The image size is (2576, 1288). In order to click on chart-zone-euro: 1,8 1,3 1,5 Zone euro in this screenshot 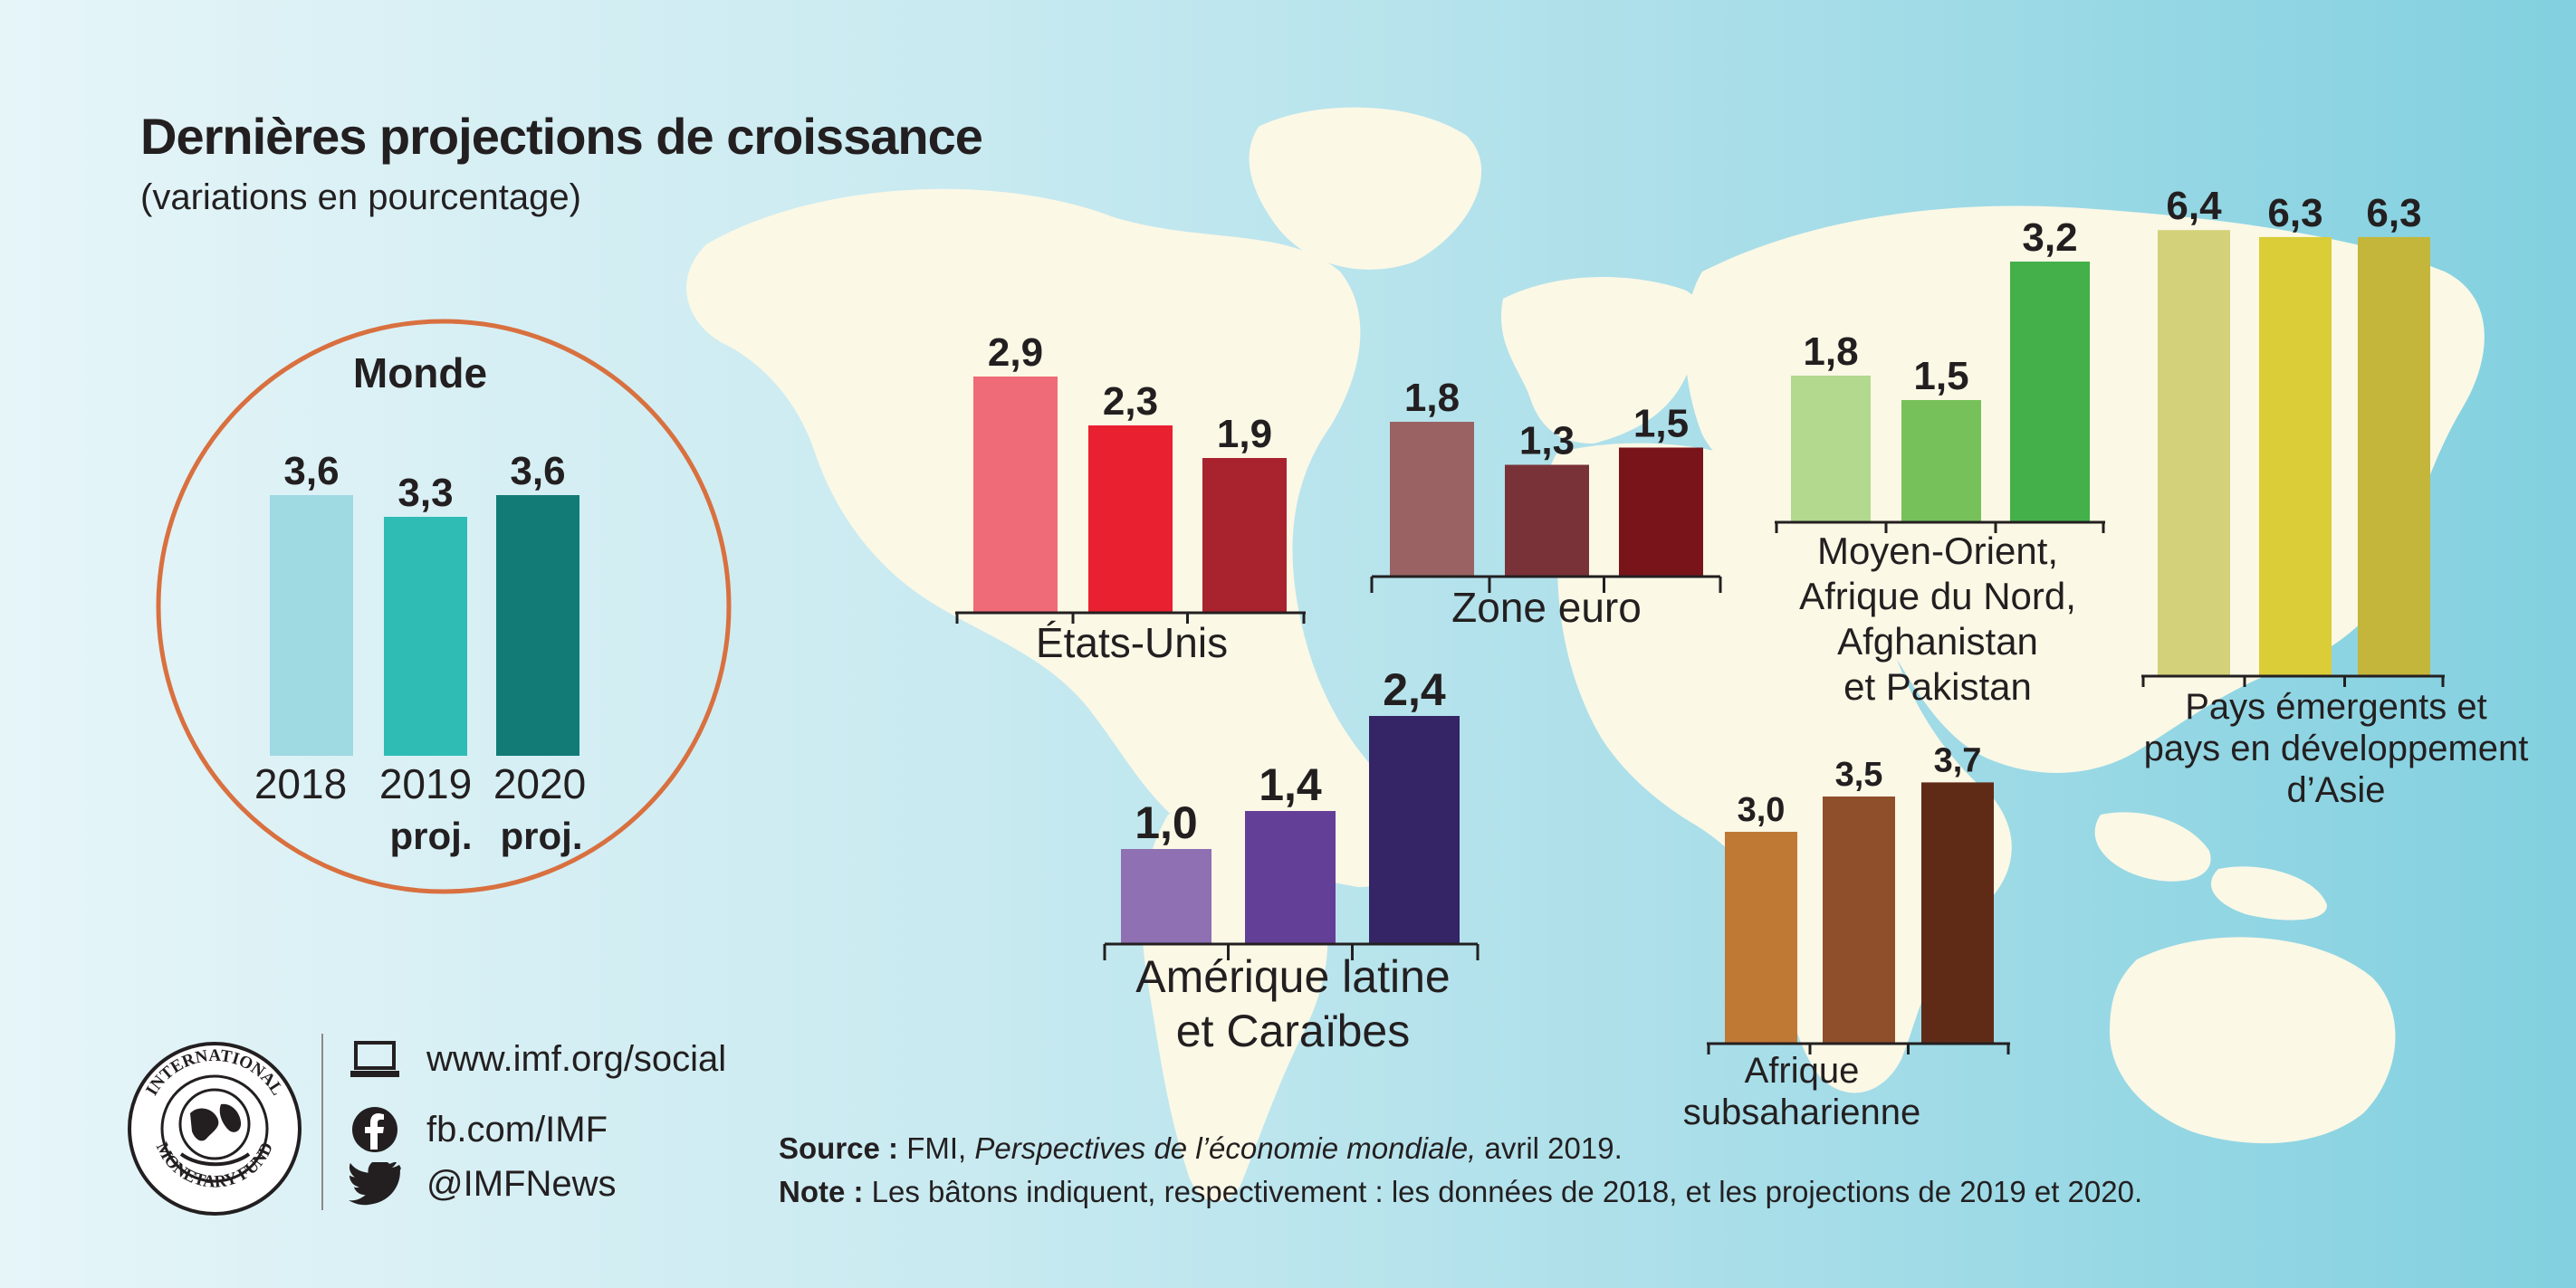, I will do `click(1546, 504)`.